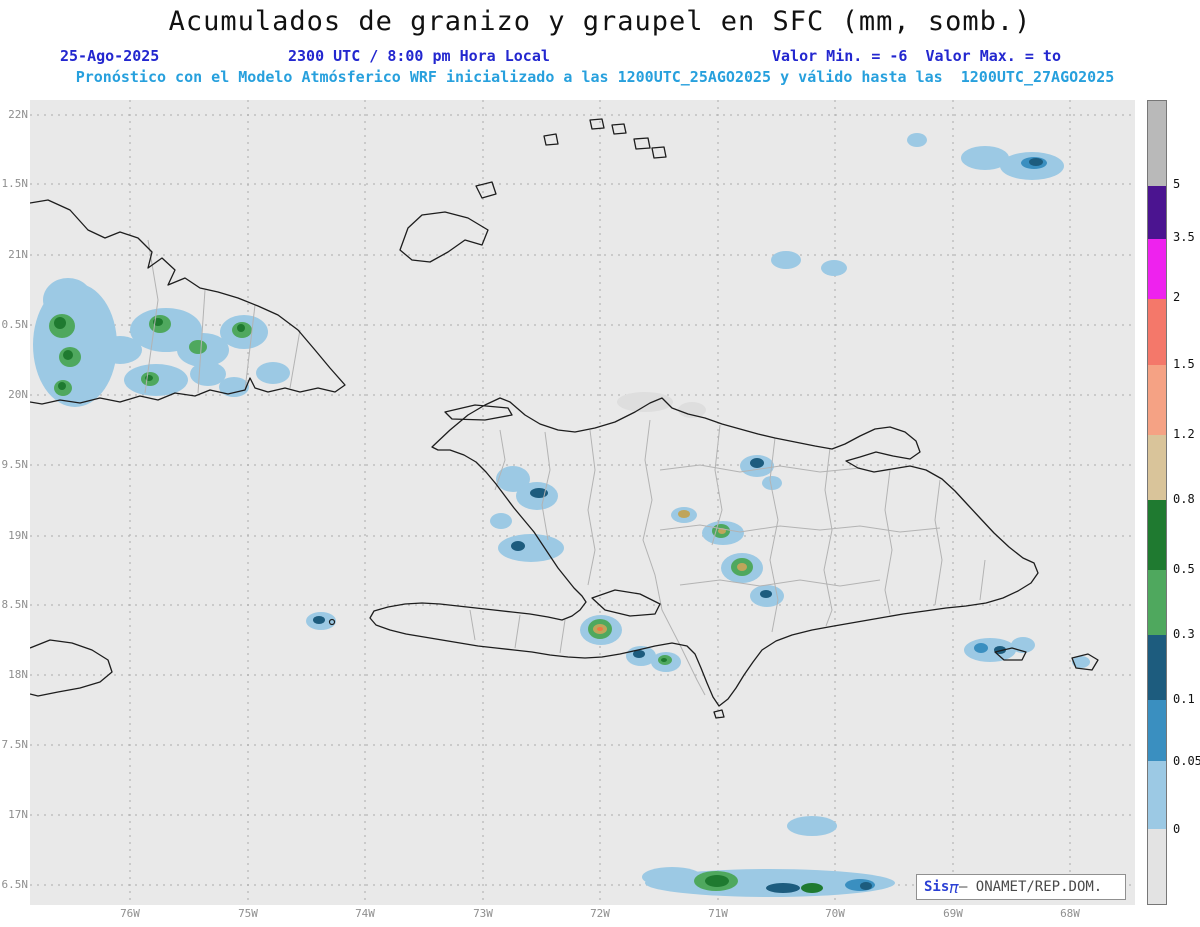  What do you see at coordinates (674, 557) in the screenshot?
I see `border-haiti-dr` at bounding box center [674, 557].